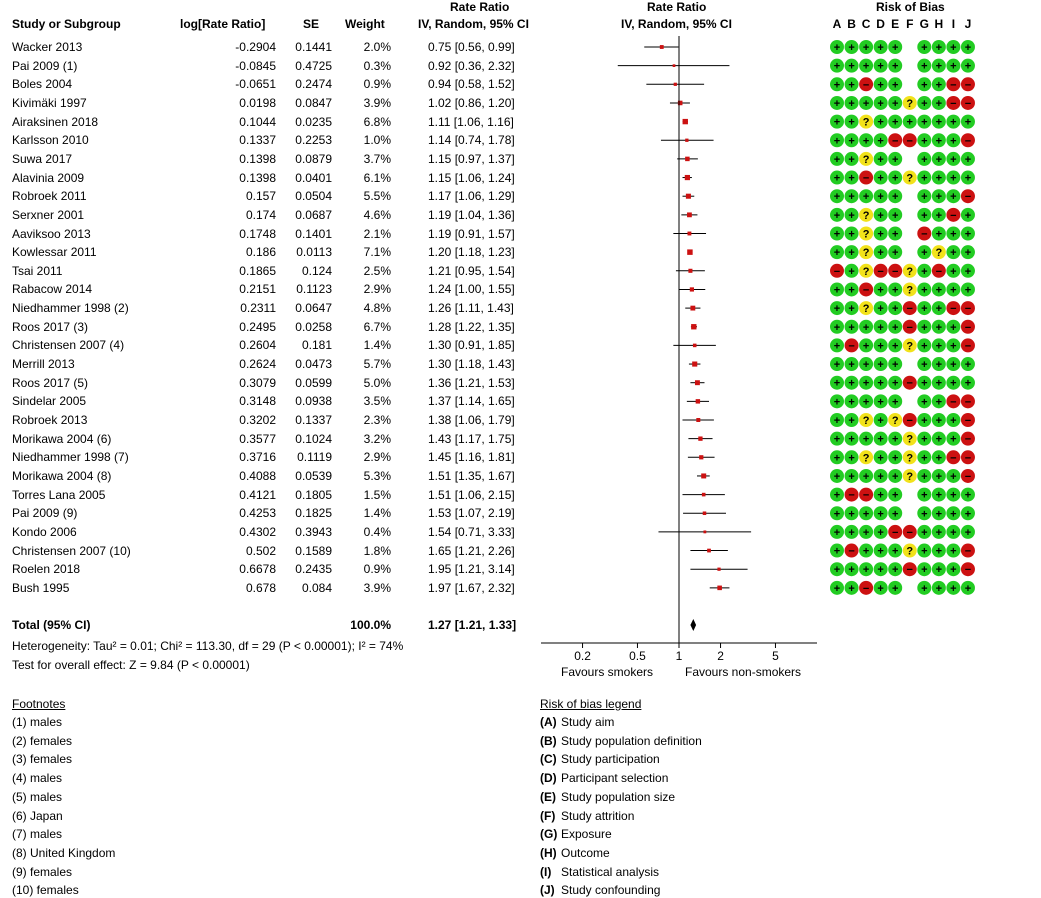  Describe the element at coordinates (70, 308) in the screenshot. I see `study-name: Niedhammer 1998 (2)` at that location.